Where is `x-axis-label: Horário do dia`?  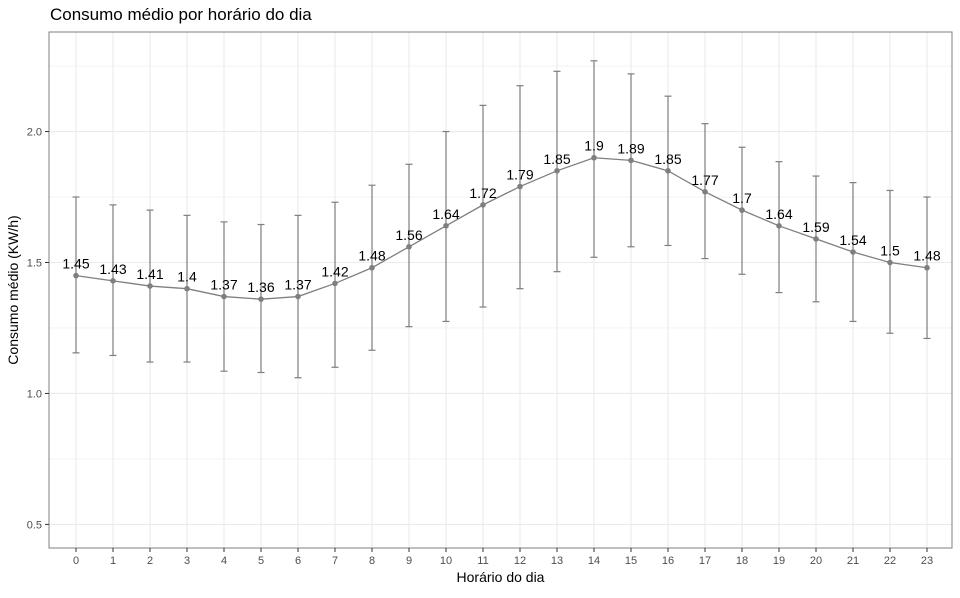 x-axis-label: Horário do dia is located at coordinates (501, 577).